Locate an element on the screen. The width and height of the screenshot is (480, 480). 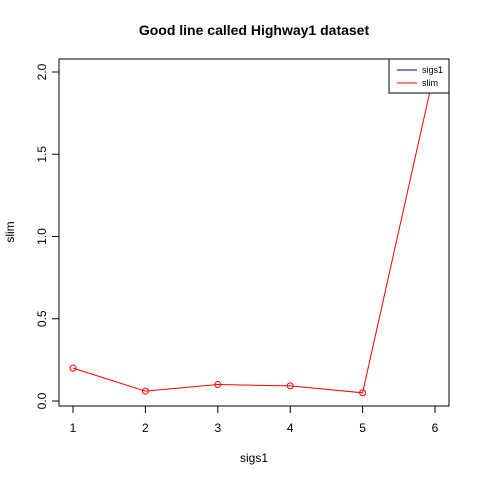
legend-box is located at coordinates (419, 76).